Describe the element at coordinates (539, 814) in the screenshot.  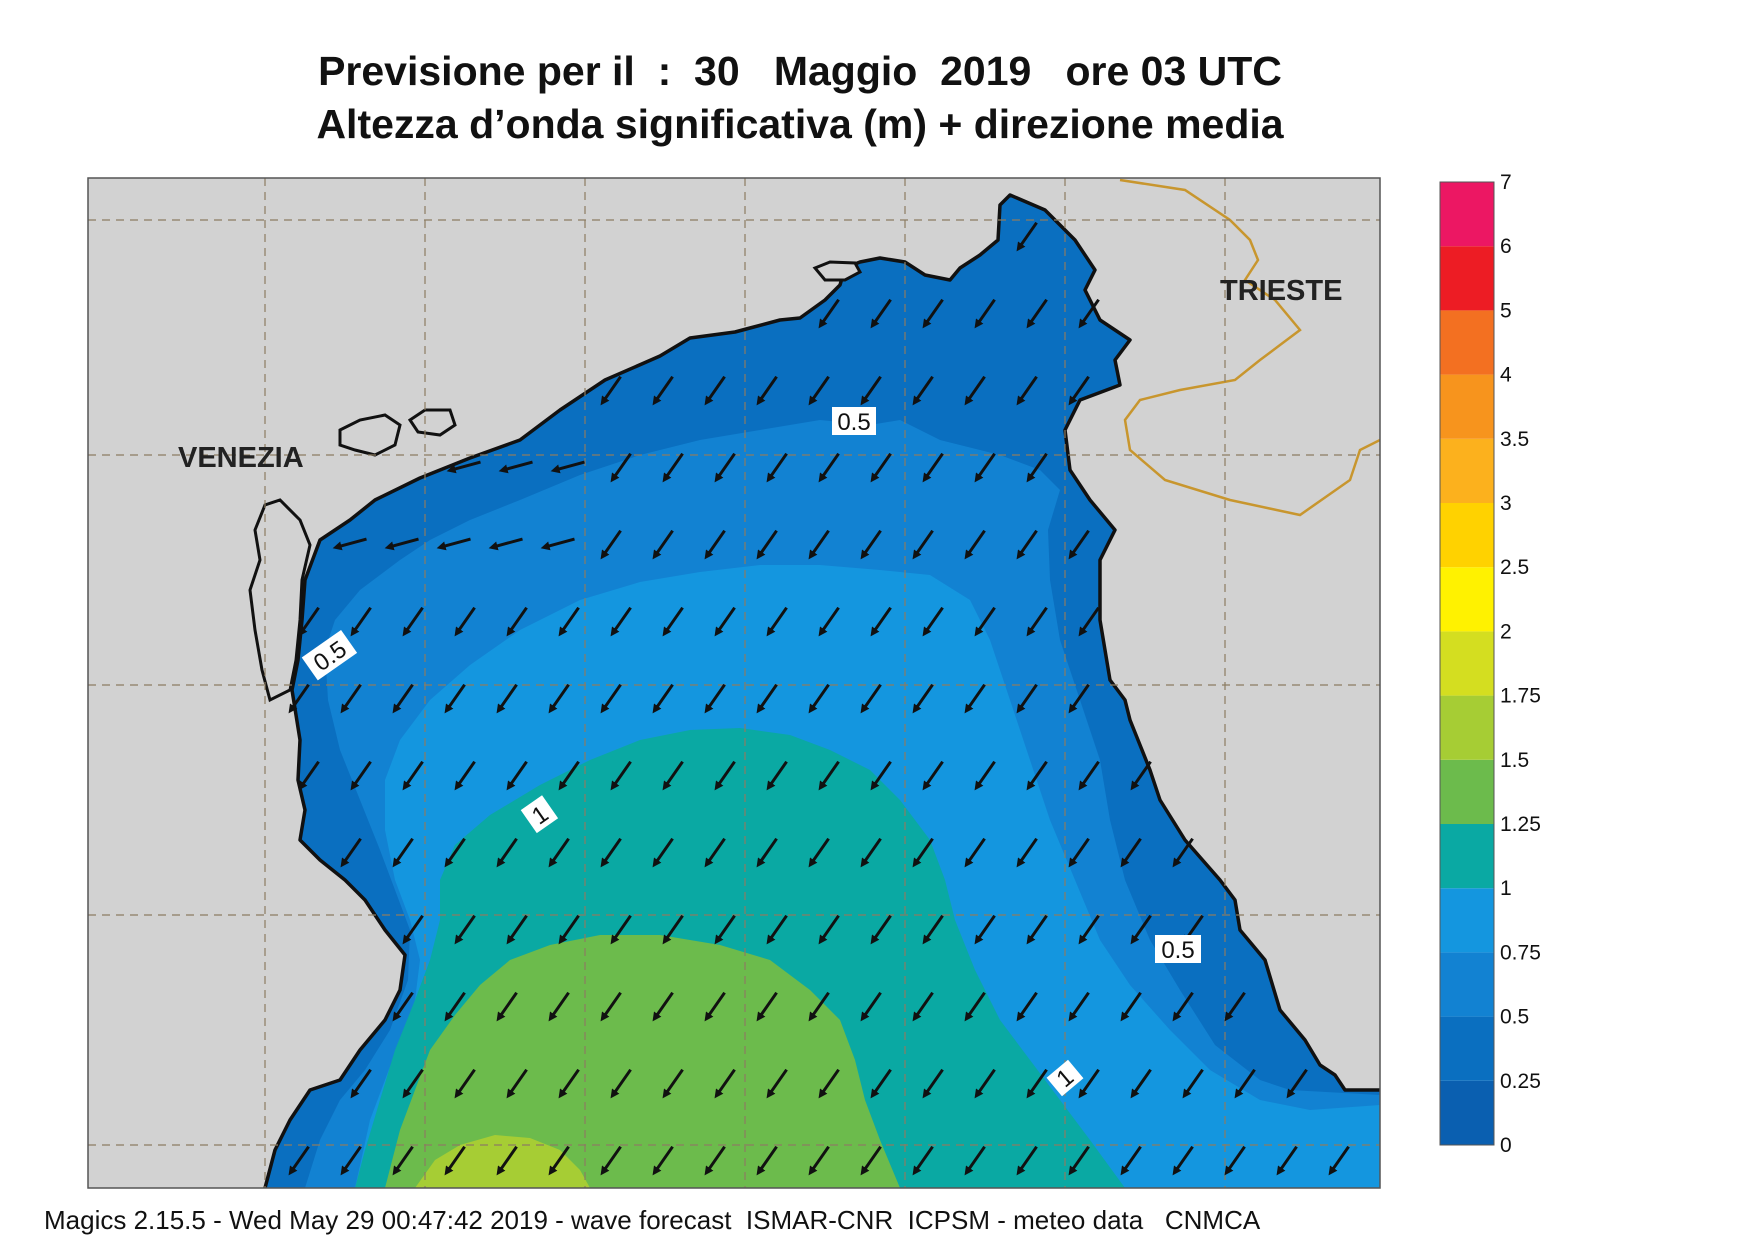
I see `contour-label-center: 1` at that location.